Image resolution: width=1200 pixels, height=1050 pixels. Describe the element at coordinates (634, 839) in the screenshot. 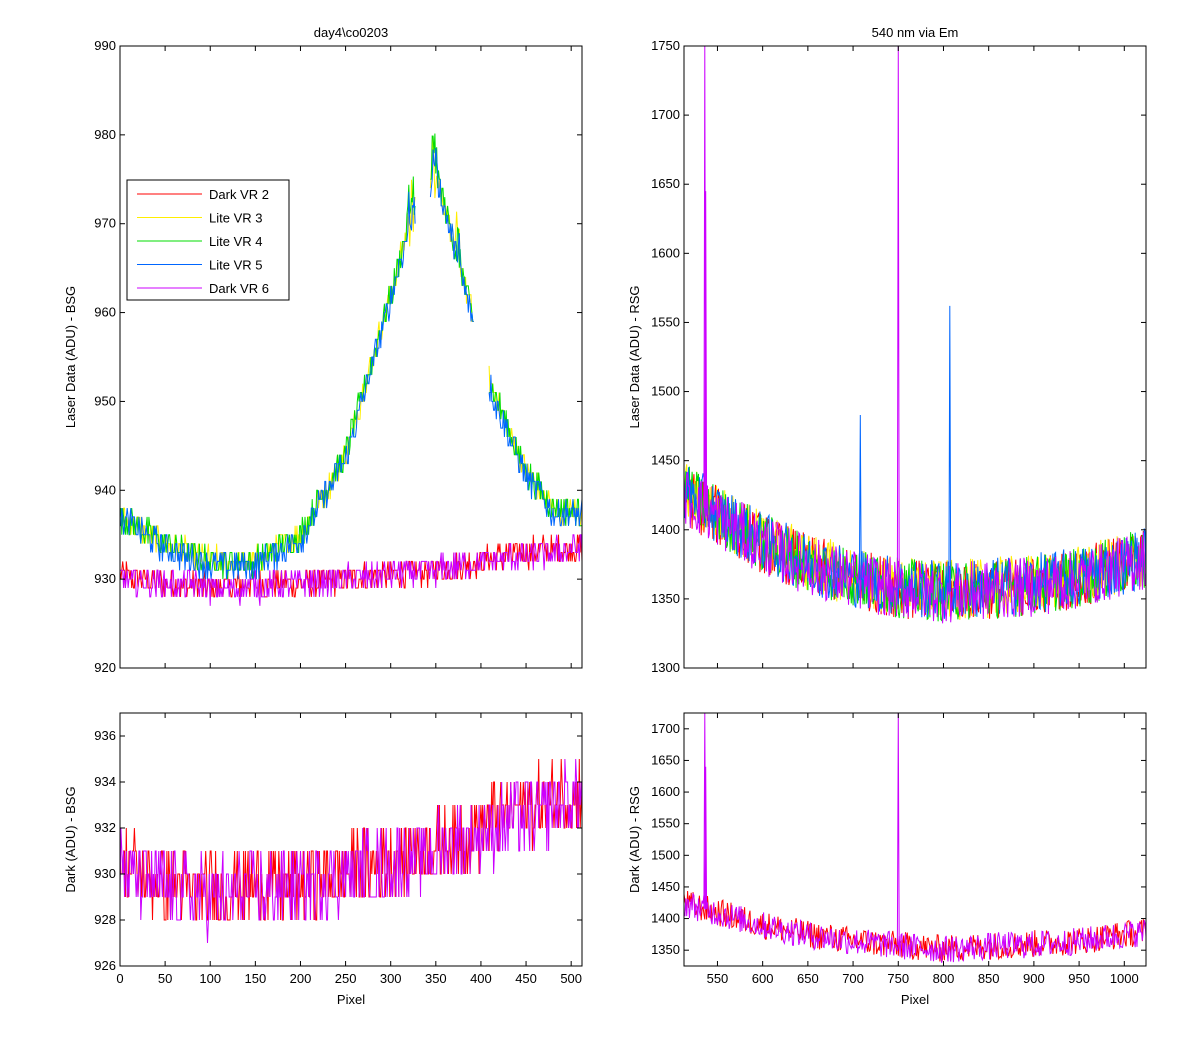

I see `y-axis-label: Dark (ADU) - RSG` at that location.